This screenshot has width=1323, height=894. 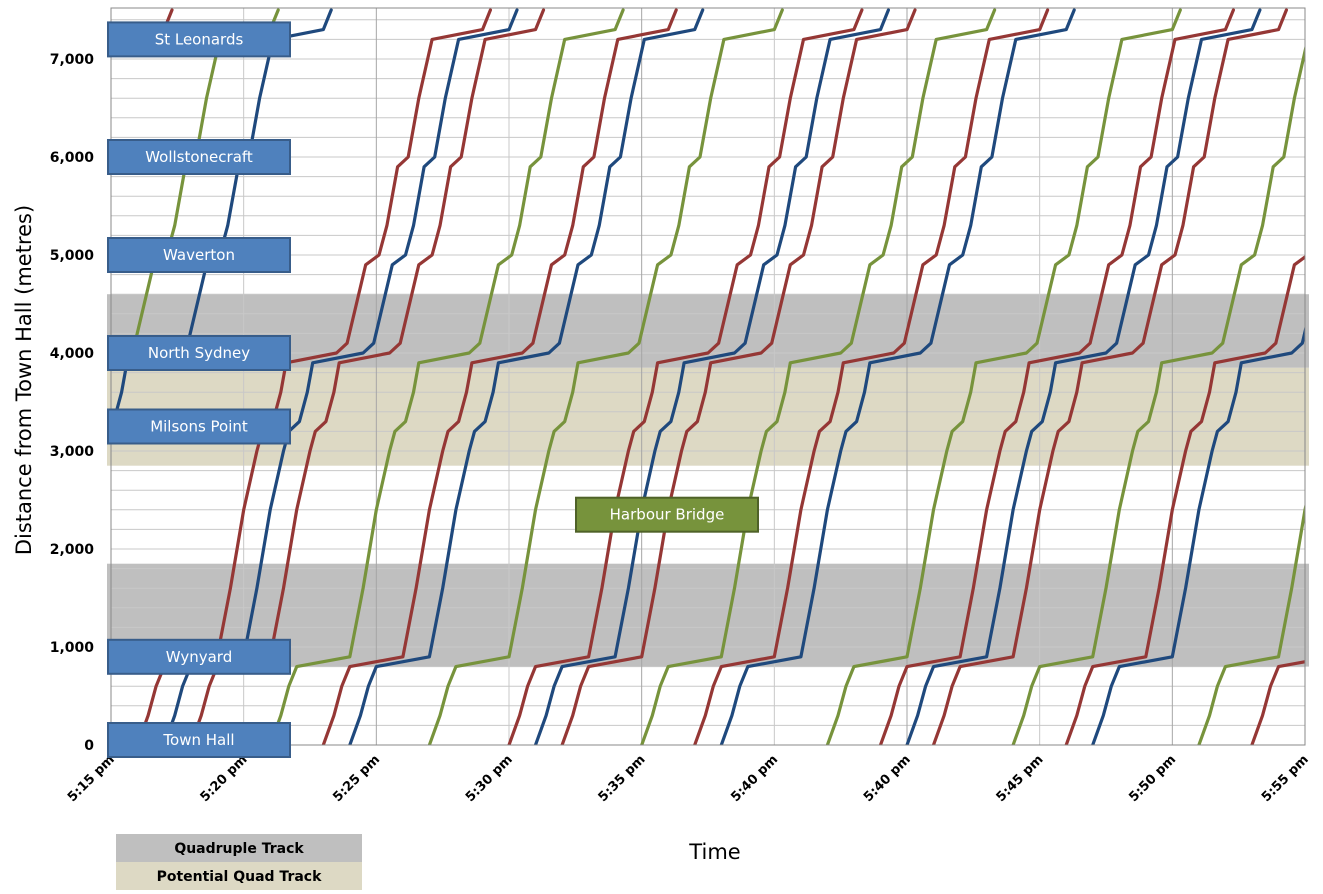 I want to click on y-tick-label: 7,000, so click(x=72, y=60).